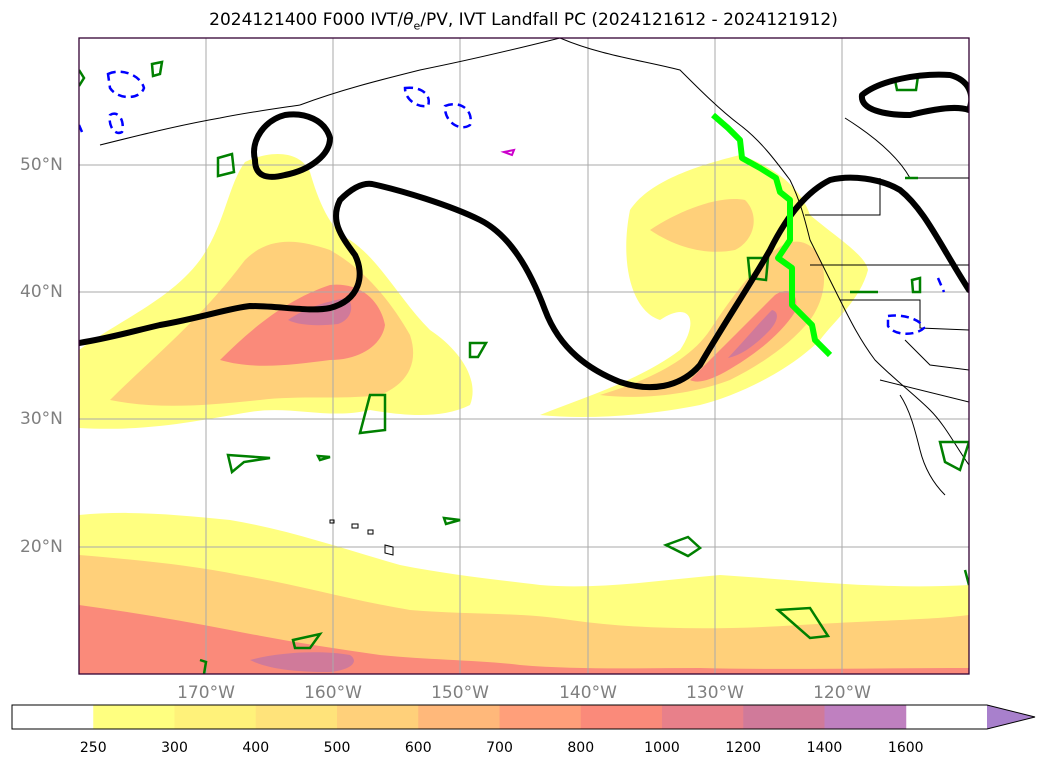 The width and height of the screenshot is (1047, 767). Describe the element at coordinates (588, 693) in the screenshot. I see `lon-label-140w: 140°W` at that location.